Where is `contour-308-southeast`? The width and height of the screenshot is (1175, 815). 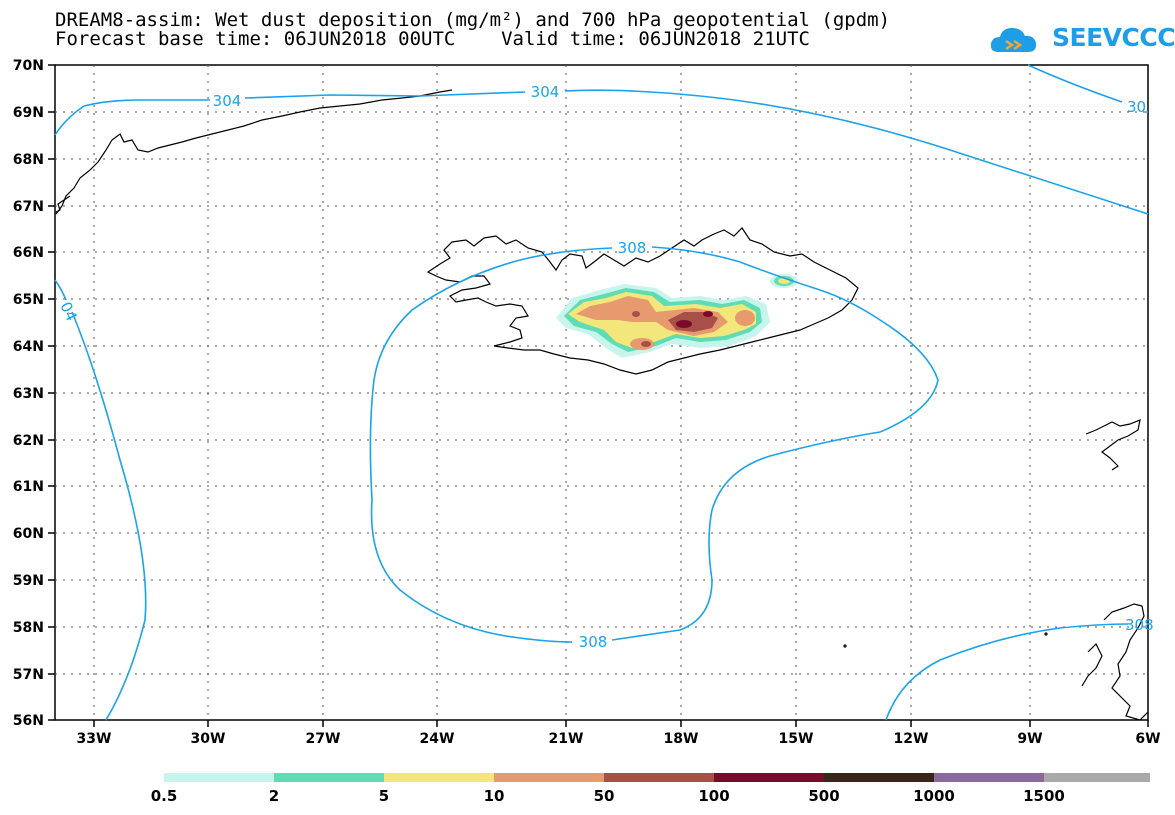
contour-308-southeast is located at coordinates (1007, 672).